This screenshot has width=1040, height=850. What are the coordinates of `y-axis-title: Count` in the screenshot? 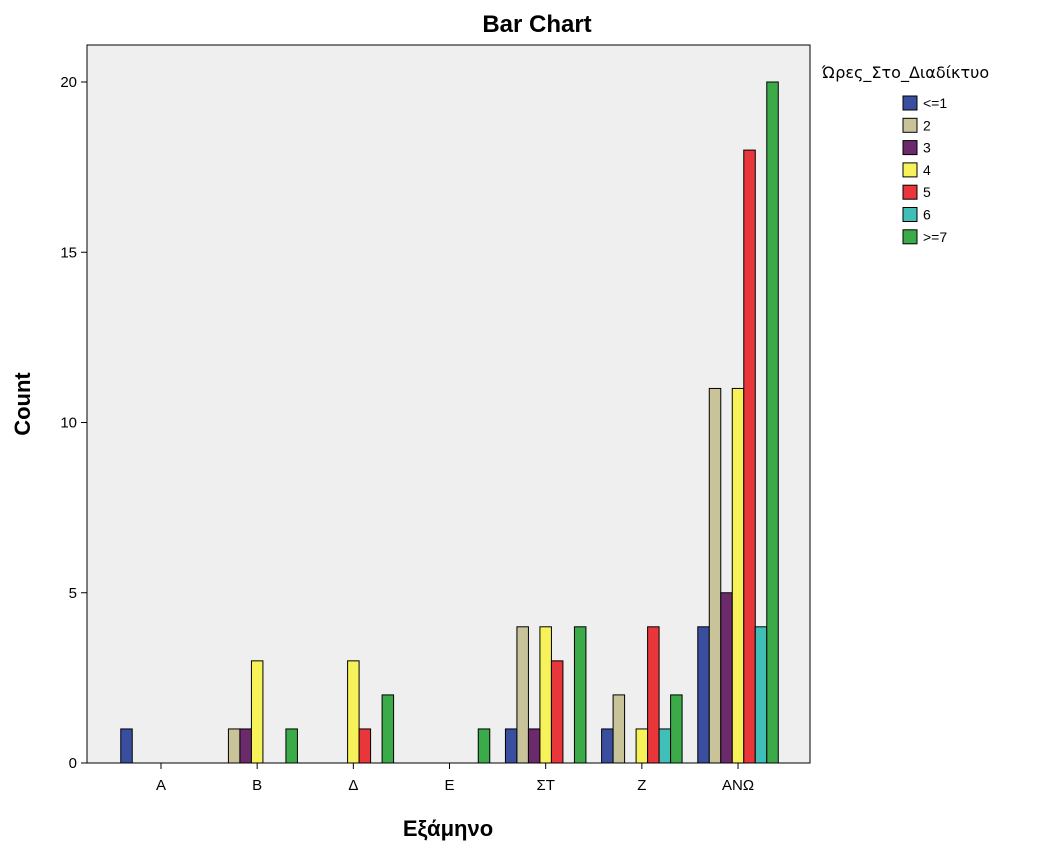 It's located at (22, 404).